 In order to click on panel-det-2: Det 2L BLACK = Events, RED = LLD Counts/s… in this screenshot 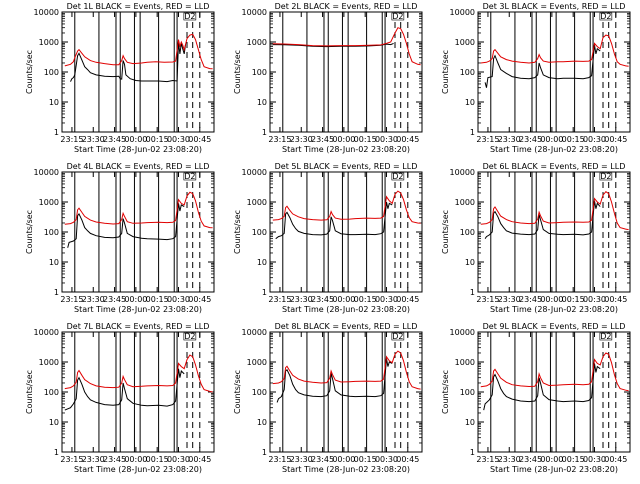, I will do `click(328, 78)`.